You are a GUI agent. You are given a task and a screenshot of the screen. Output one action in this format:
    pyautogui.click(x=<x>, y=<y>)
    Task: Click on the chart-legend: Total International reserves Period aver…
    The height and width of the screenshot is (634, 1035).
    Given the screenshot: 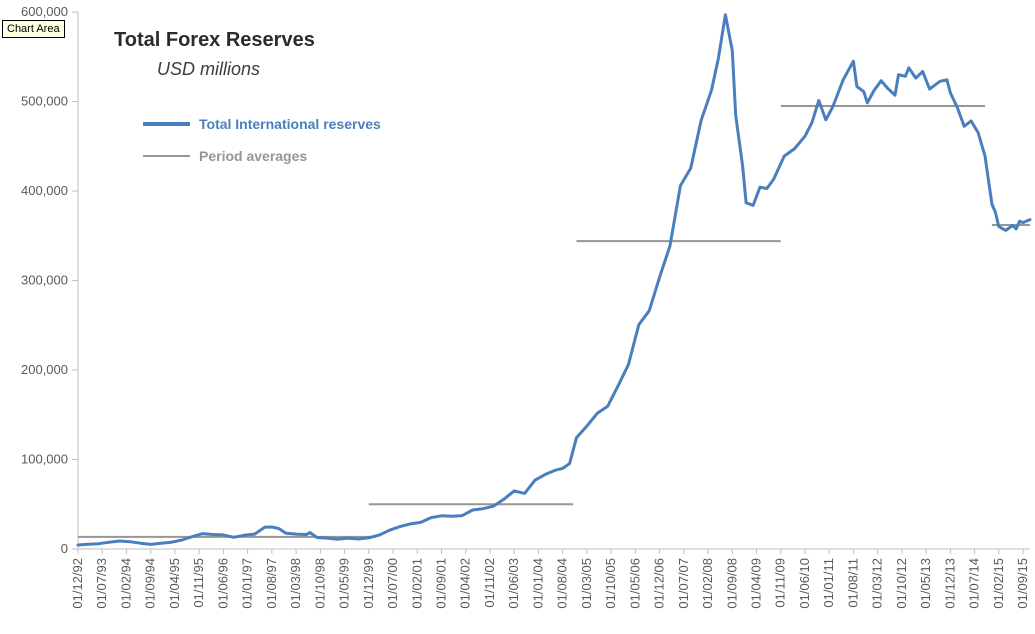 What is the action you would take?
    pyautogui.click(x=262, y=140)
    